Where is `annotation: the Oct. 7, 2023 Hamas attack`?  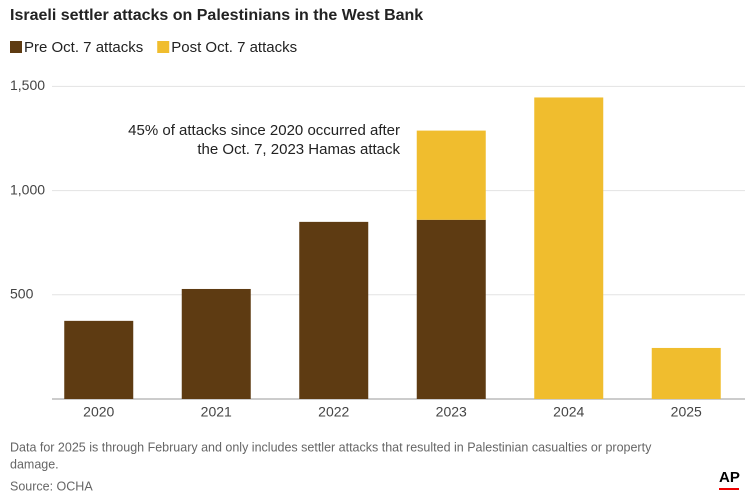 annotation: the Oct. 7, 2023 Hamas attack is located at coordinates (298, 149).